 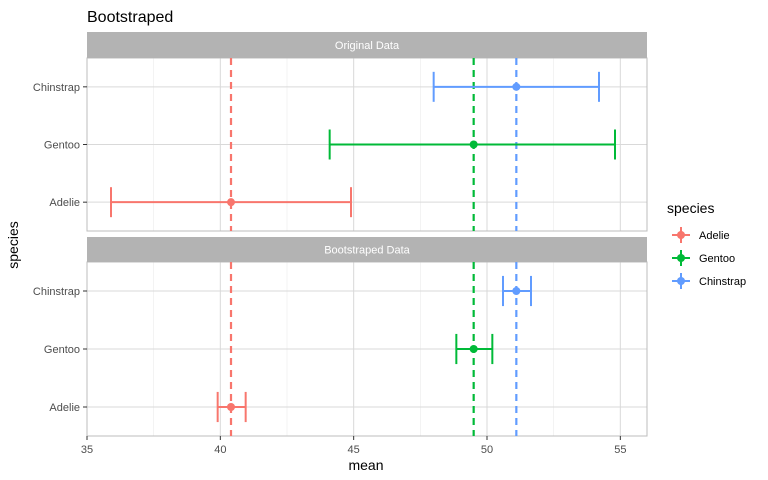 I want to click on panel-strip-label: Original Data, so click(x=367, y=46).